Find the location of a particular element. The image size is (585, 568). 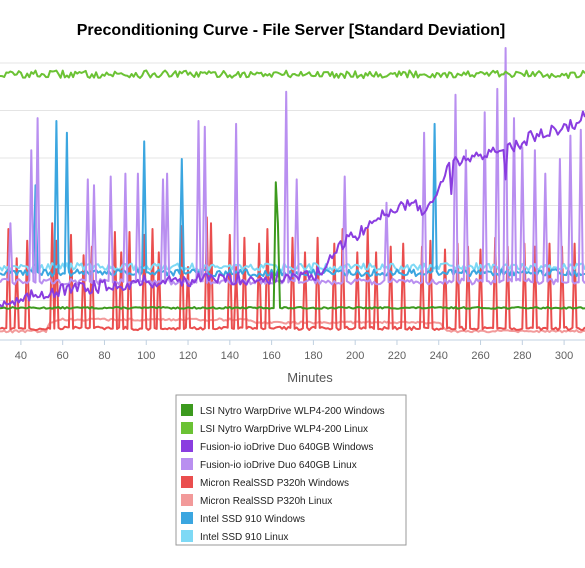

legend-label: Fusion-io ioDrive Duo 640GB Linux is located at coordinates (278, 465).